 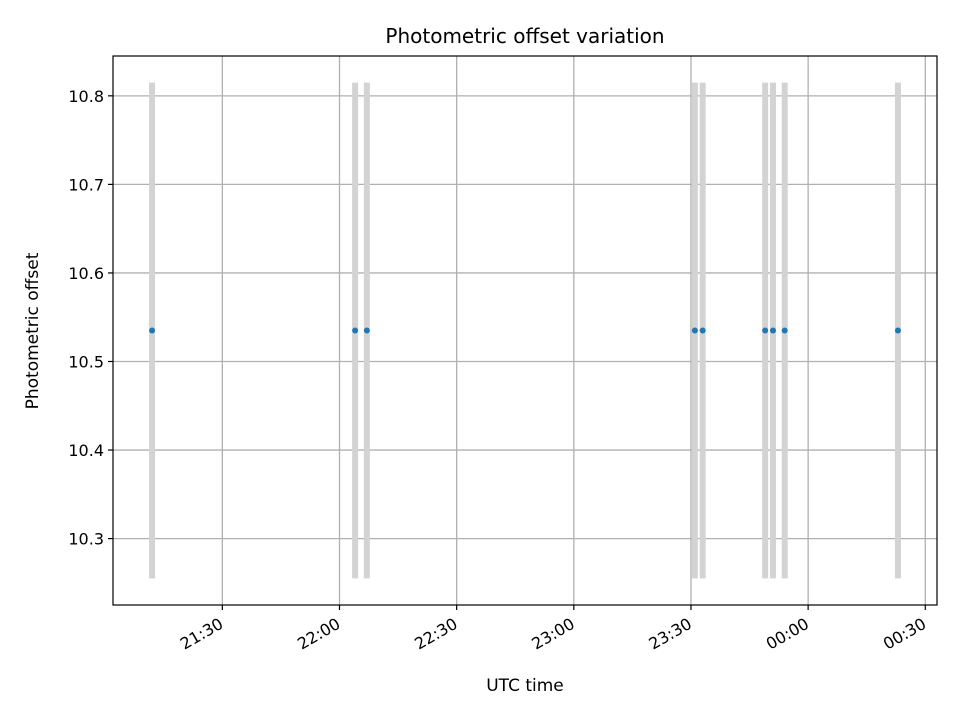 What do you see at coordinates (33, 330) in the screenshot?
I see `y-axis-label: Photometric offset` at bounding box center [33, 330].